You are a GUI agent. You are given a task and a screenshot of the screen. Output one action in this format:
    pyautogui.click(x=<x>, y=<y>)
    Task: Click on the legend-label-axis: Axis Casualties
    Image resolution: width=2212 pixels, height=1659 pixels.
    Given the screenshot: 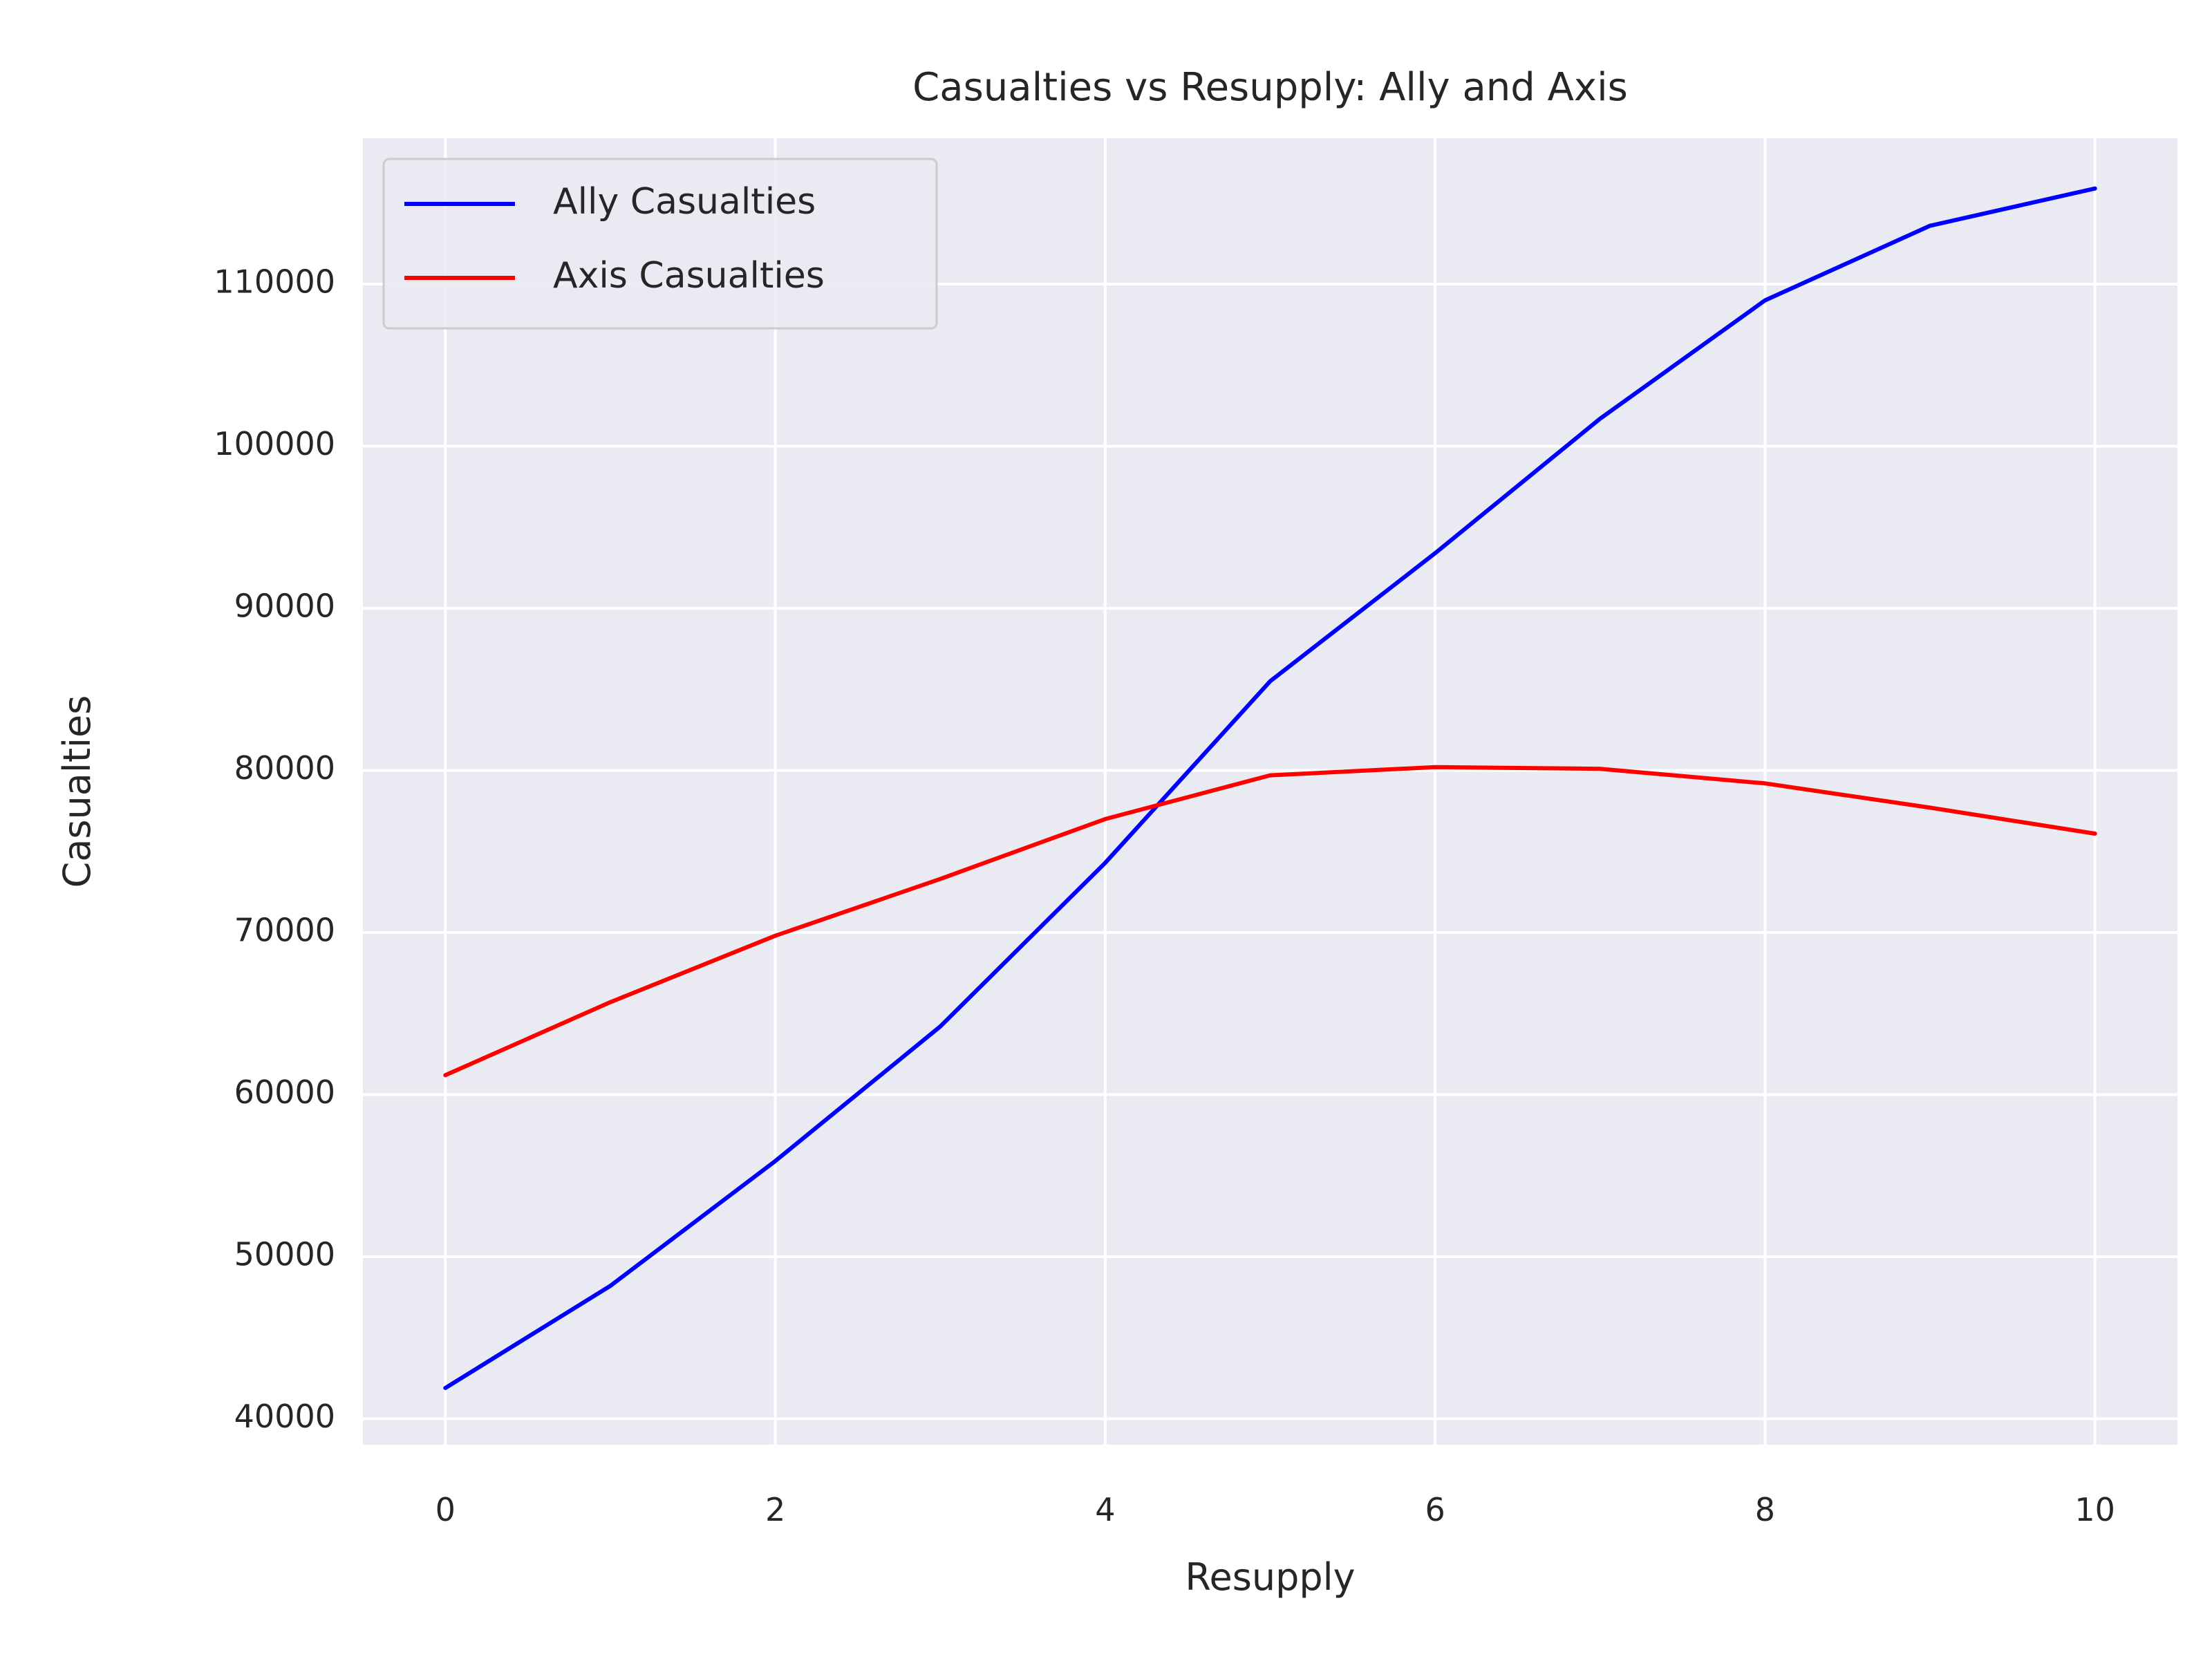 What is the action you would take?
    pyautogui.click(x=689, y=276)
    